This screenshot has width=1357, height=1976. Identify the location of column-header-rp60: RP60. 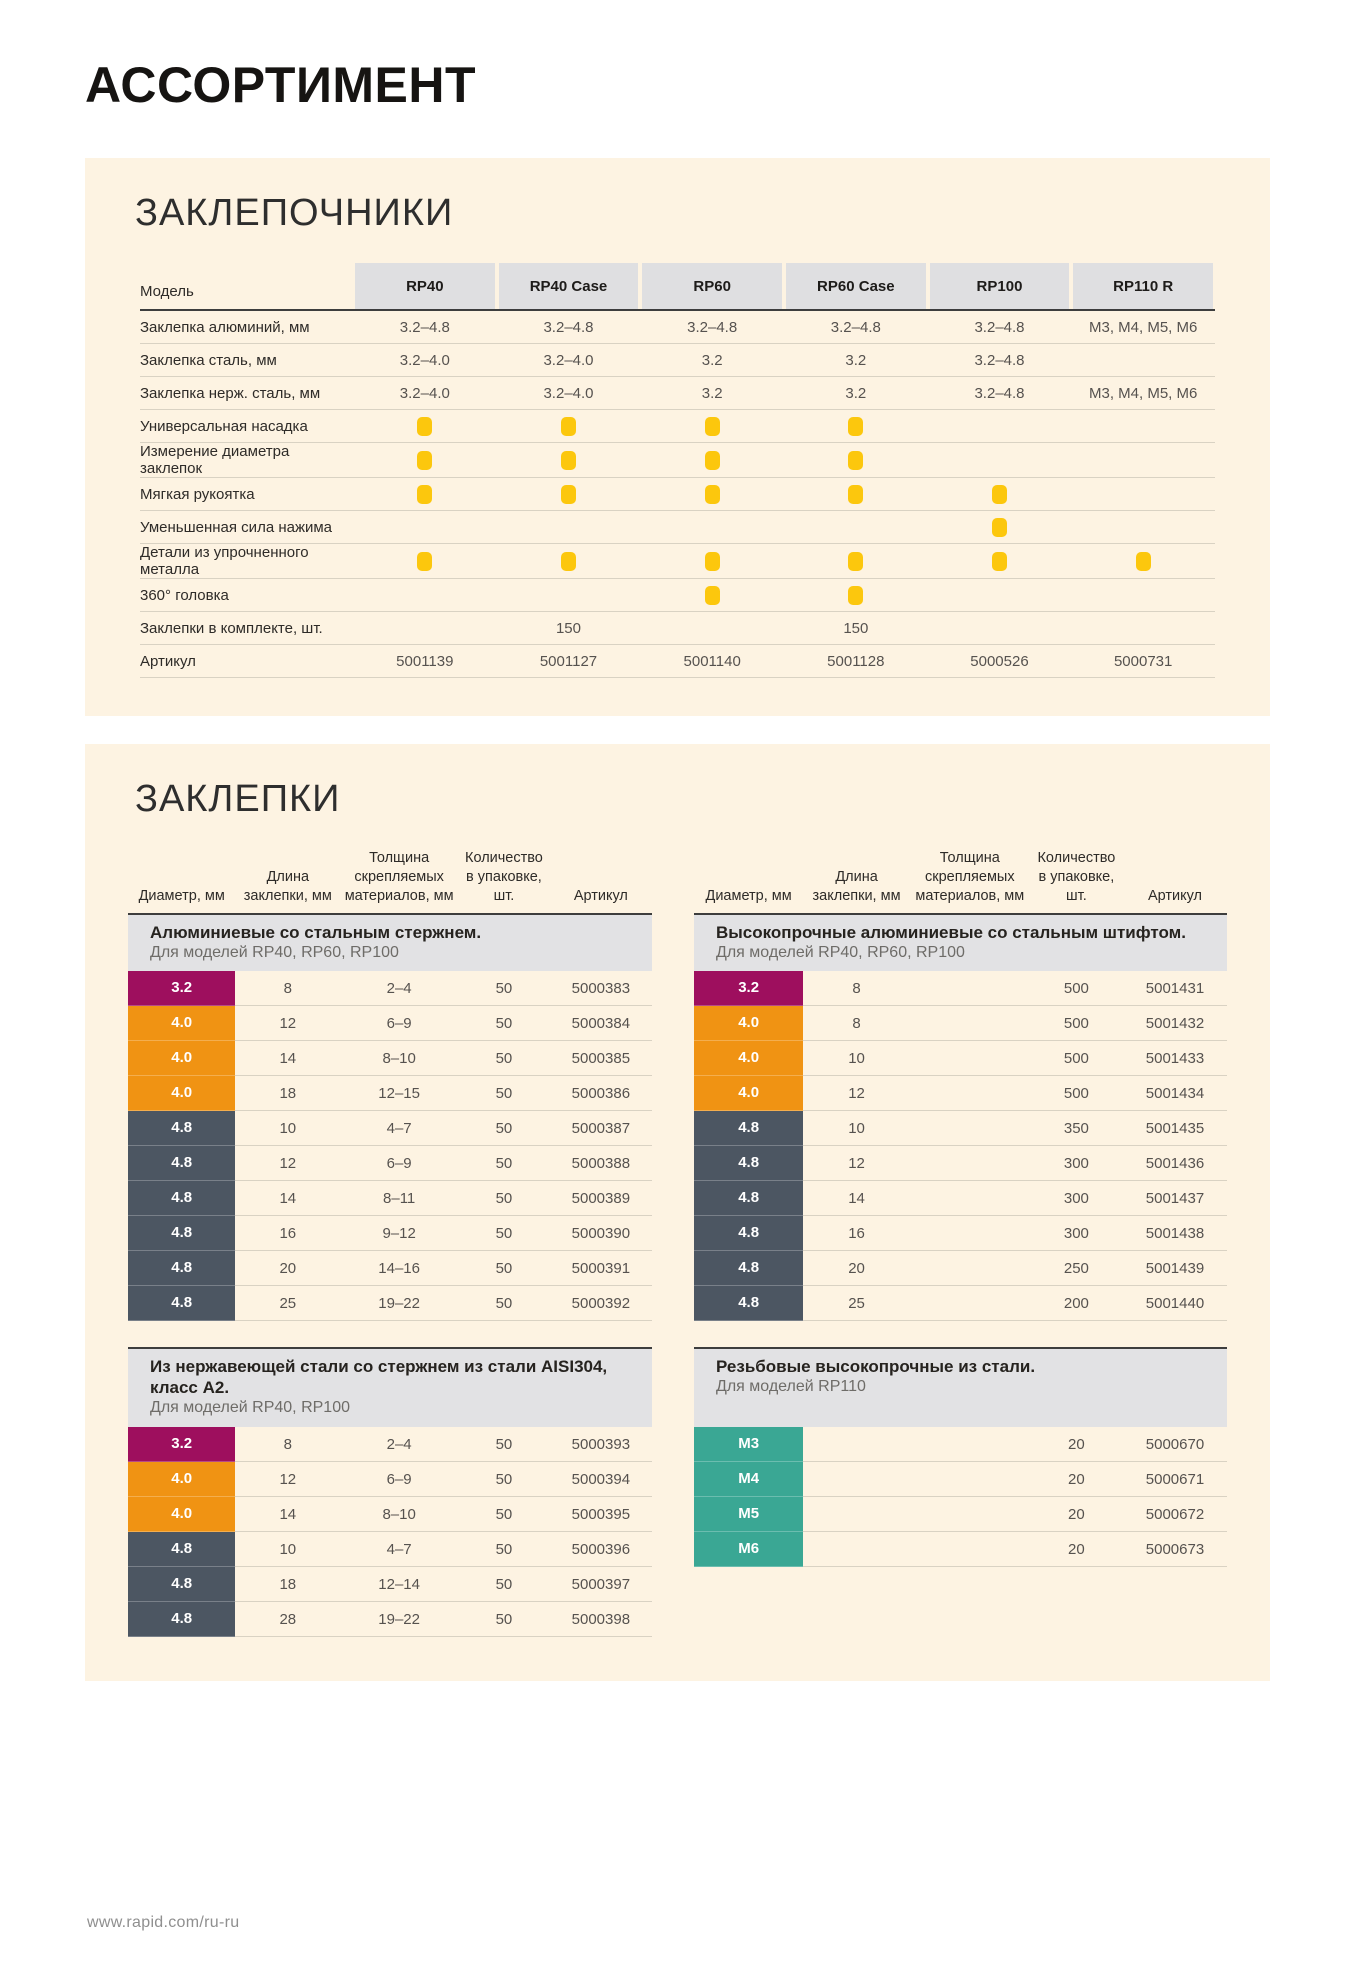
(712, 286).